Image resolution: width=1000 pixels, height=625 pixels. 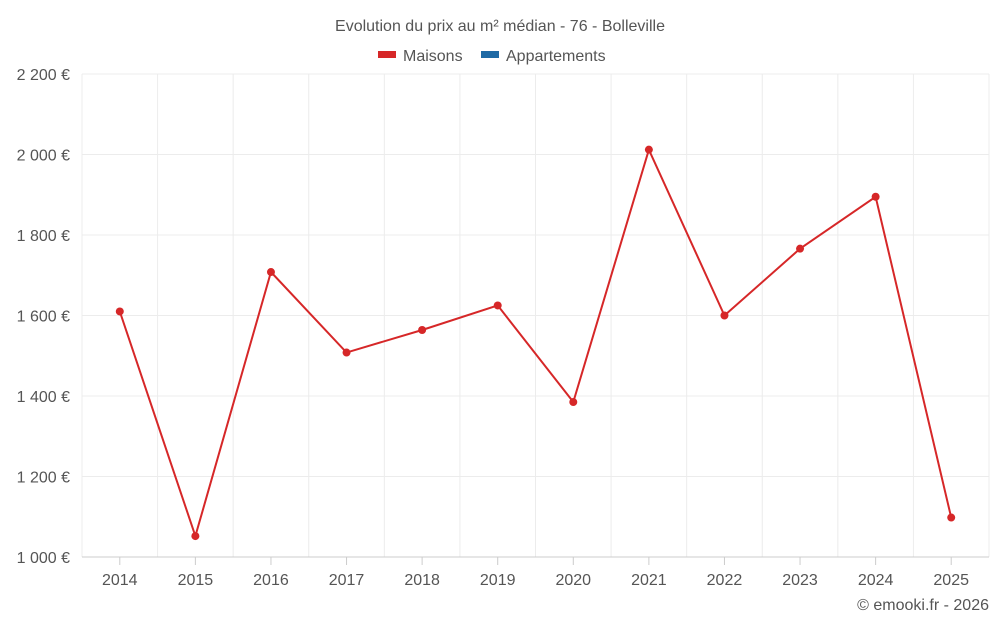 I want to click on y-tick-label: 1 000 €, so click(x=43, y=558).